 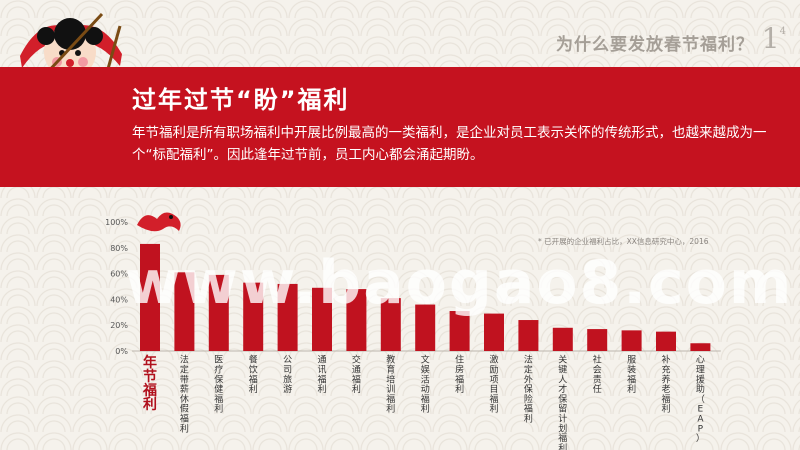 I want to click on header-title: 为什么要发放春节福利？, so click(x=655, y=45).